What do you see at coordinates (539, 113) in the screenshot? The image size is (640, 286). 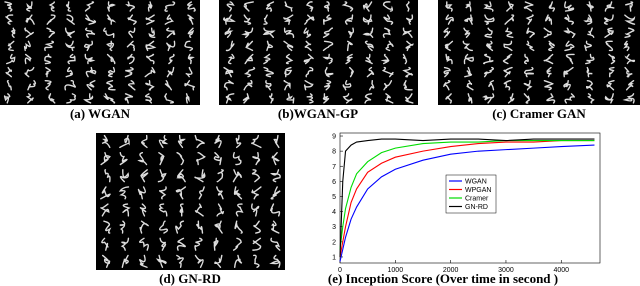 I see `caption: (c) Cramer GAN` at bounding box center [539, 113].